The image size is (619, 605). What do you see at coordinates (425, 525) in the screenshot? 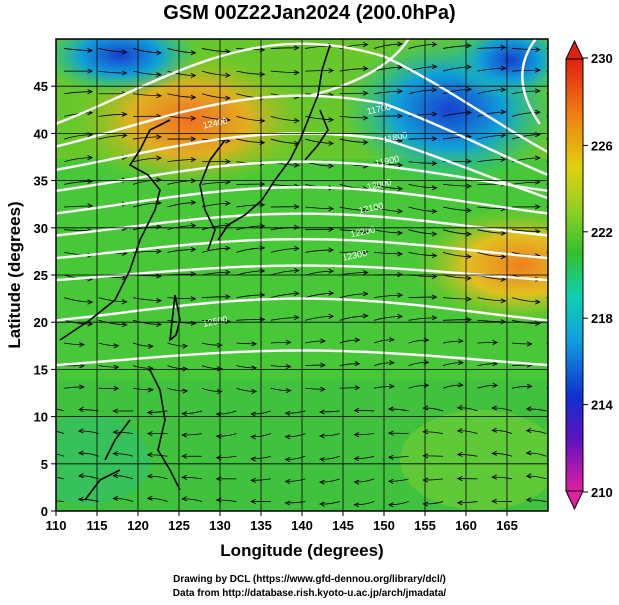
I see `x-tick-label: 155` at bounding box center [425, 525].